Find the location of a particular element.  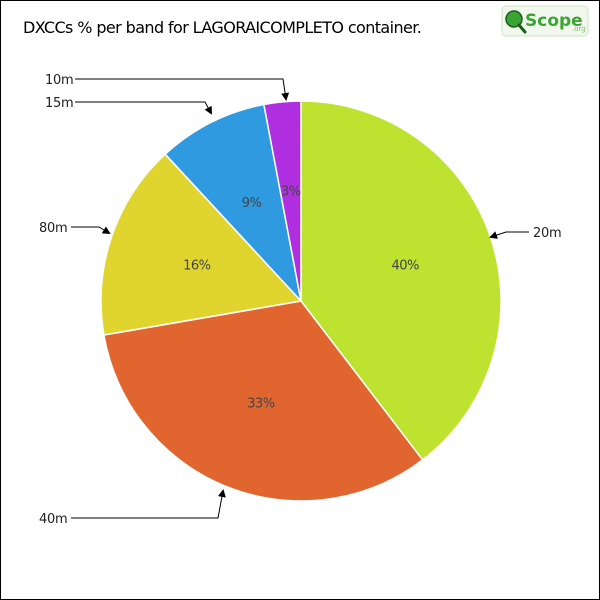

callout-line-10m is located at coordinates (182, 89).